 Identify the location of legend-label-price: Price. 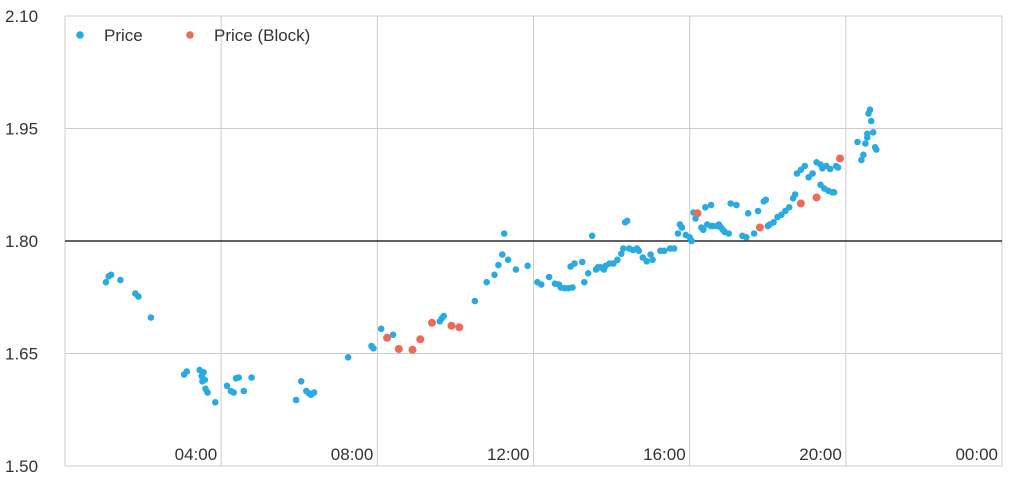
(123, 35).